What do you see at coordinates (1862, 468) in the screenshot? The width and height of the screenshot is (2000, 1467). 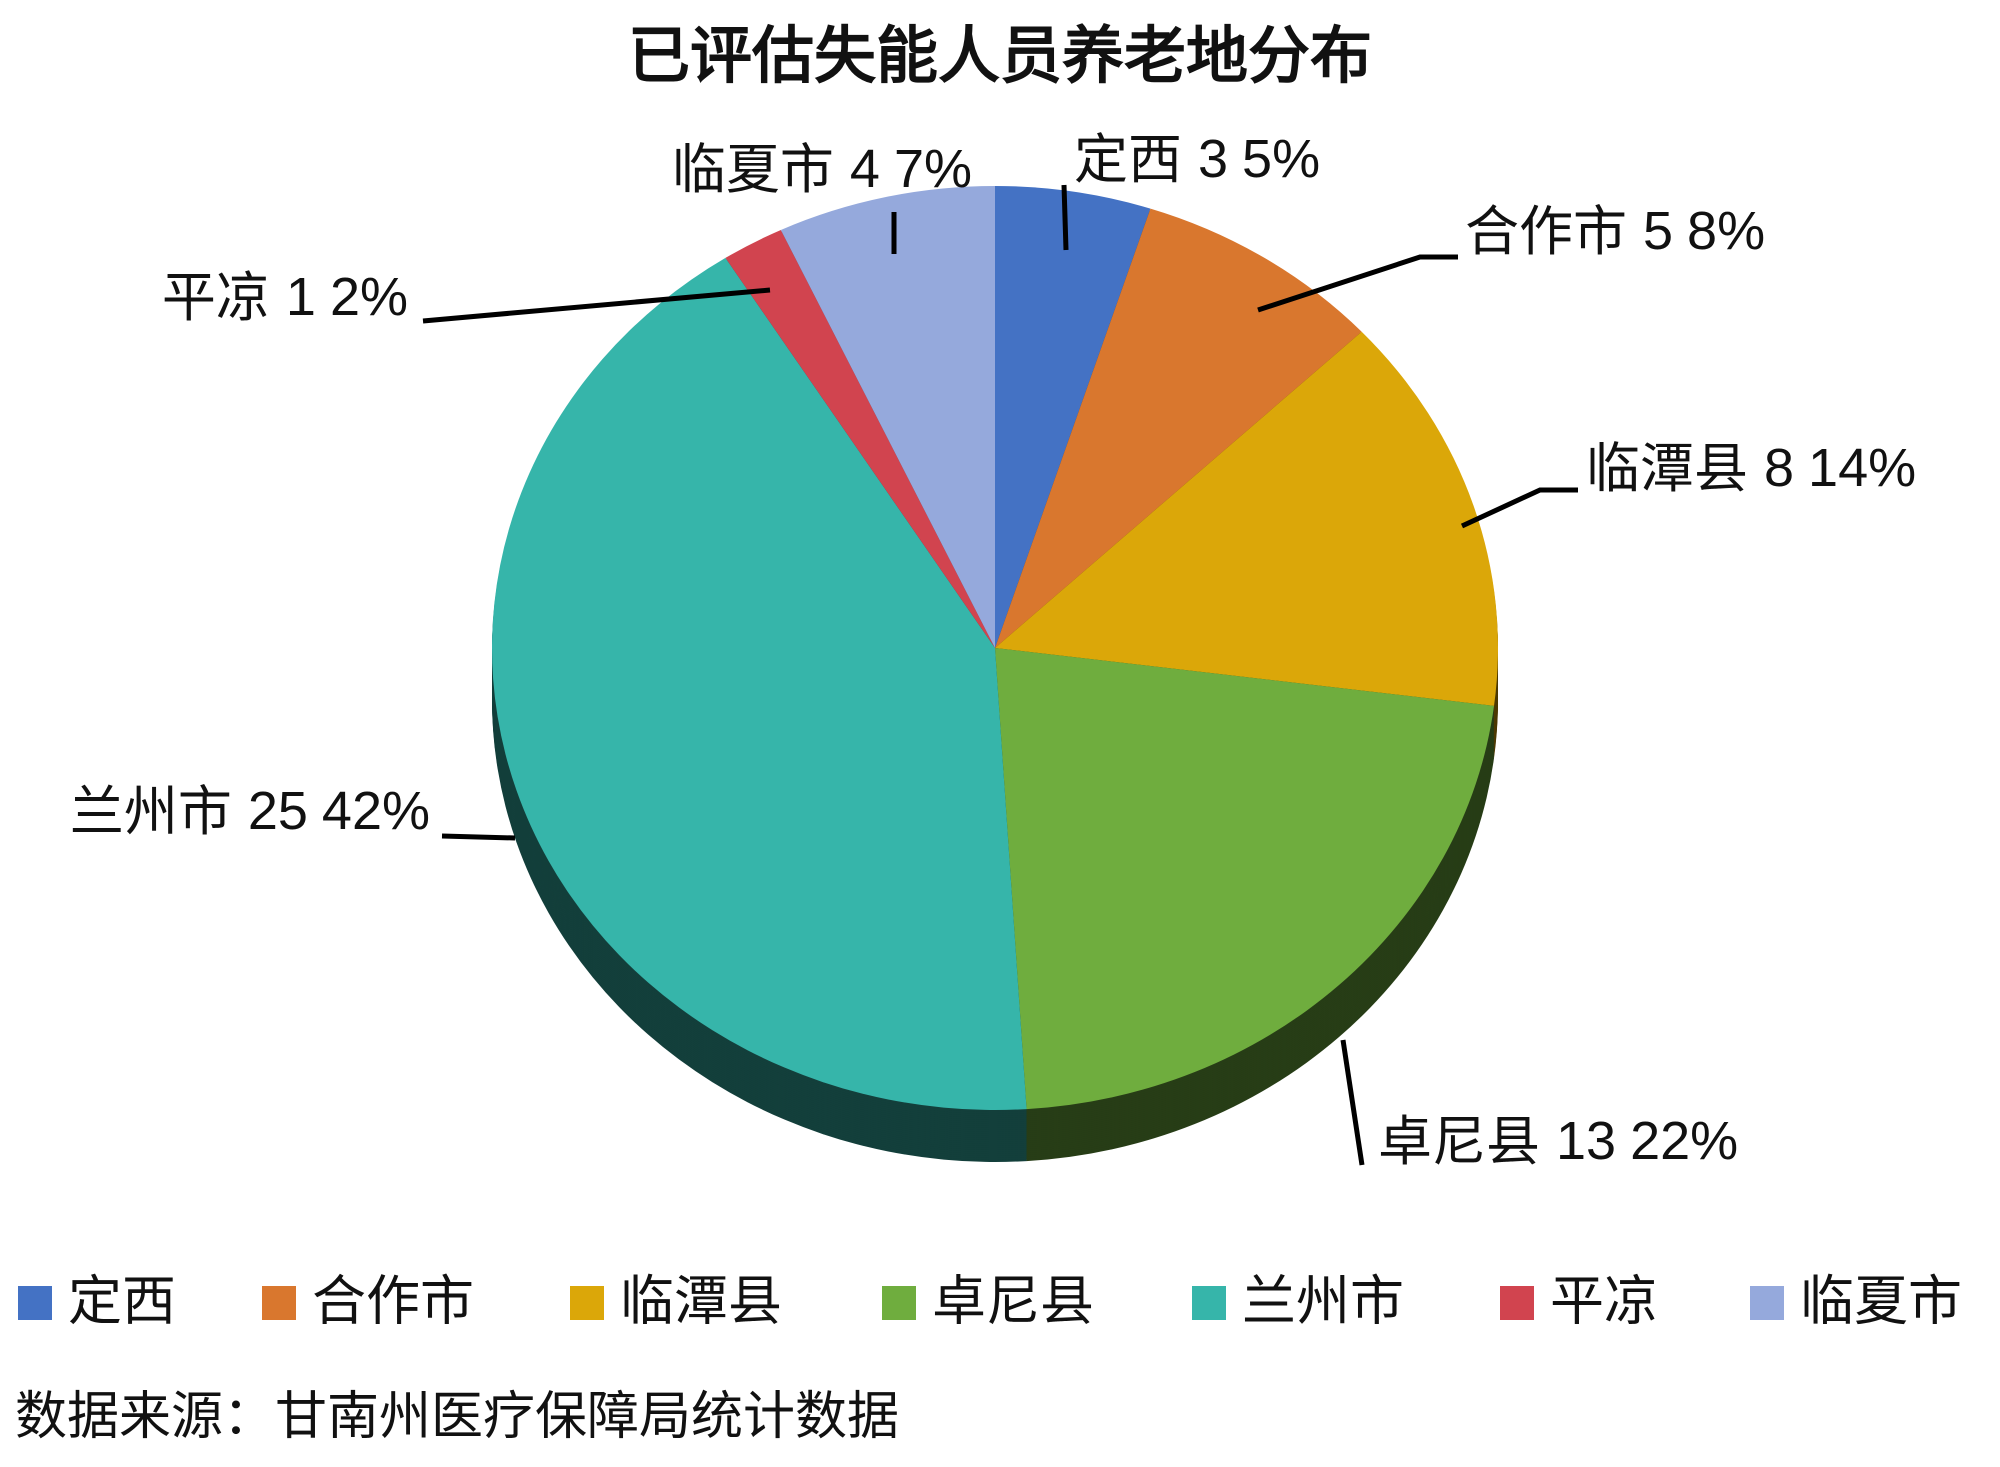 I see `label-percent: 14%` at bounding box center [1862, 468].